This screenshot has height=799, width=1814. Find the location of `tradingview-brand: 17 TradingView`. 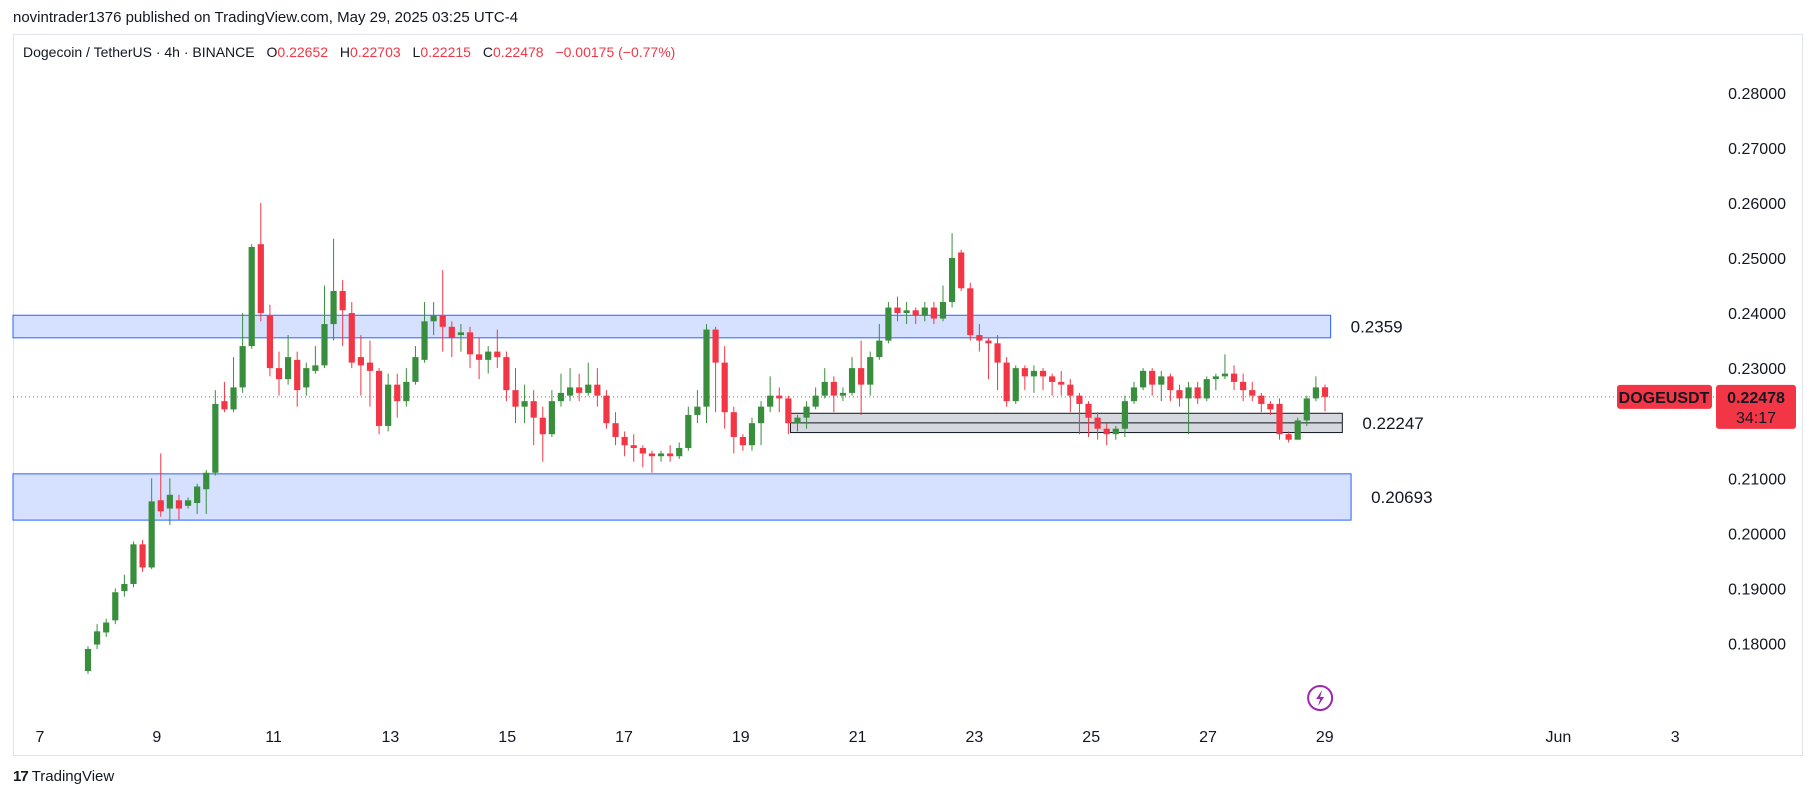

tradingview-brand: 17 TradingView is located at coordinates (63, 776).